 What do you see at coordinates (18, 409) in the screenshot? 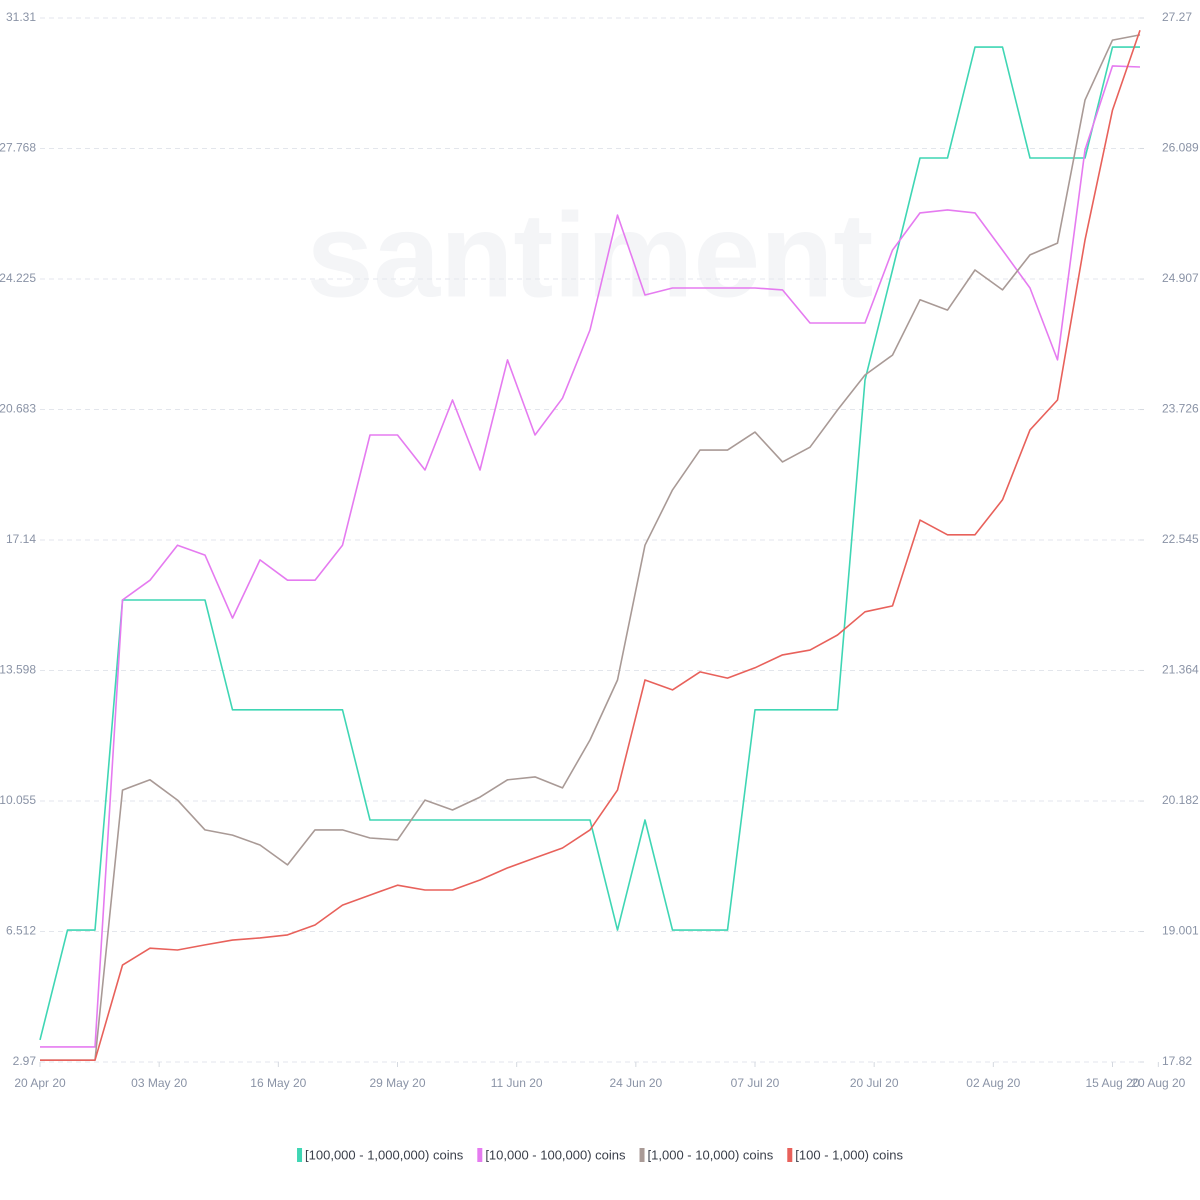
I see `y-tick-label: 20.683` at bounding box center [18, 409].